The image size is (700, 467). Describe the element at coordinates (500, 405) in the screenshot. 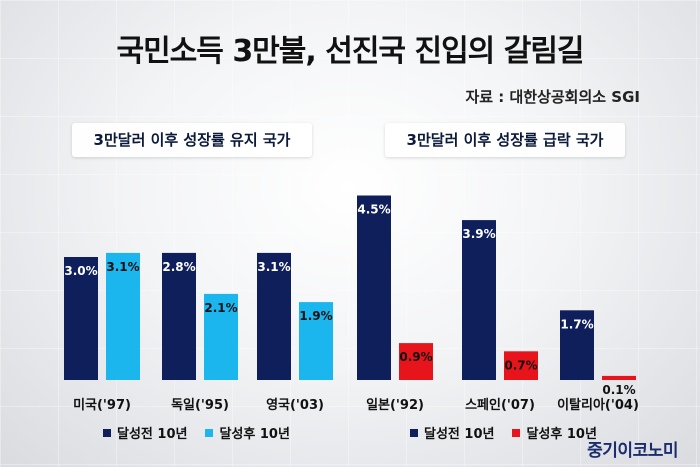

I see `category-label-1-1: 스페인('07)` at that location.